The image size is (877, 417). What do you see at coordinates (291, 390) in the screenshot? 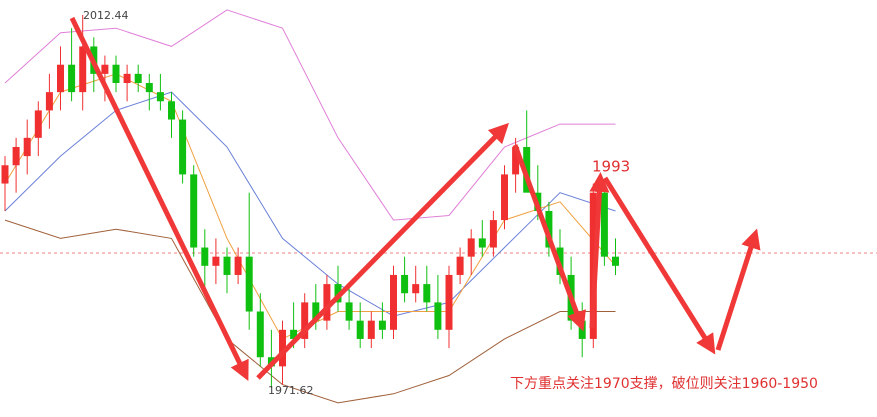
I see `low-label: 1971.62` at bounding box center [291, 390].